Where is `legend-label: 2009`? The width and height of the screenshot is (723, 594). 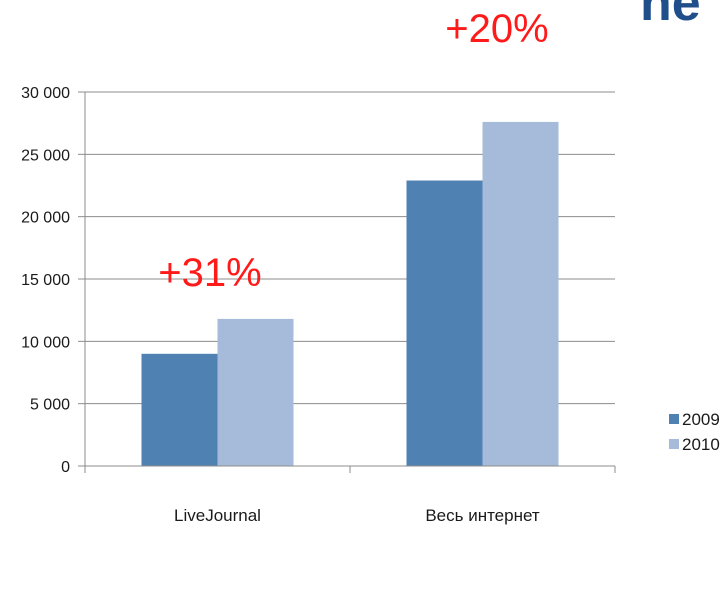
legend-label: 2009 is located at coordinates (701, 419).